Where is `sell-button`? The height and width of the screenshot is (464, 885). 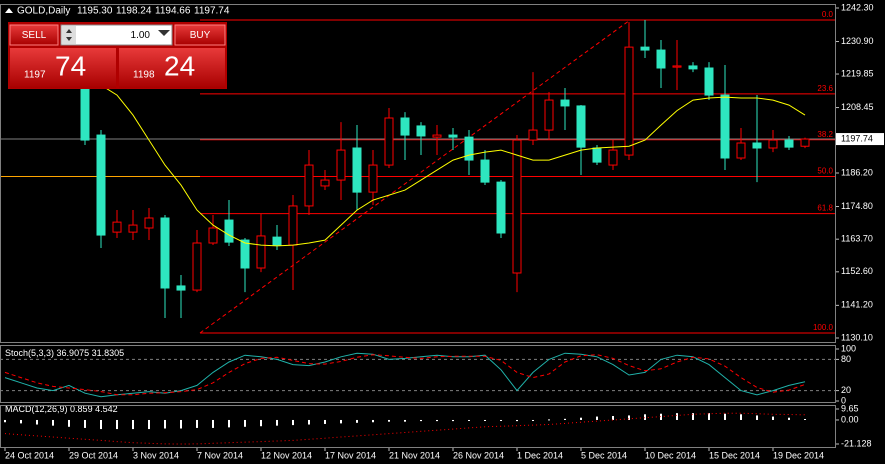
sell-button is located at coordinates (34, 35).